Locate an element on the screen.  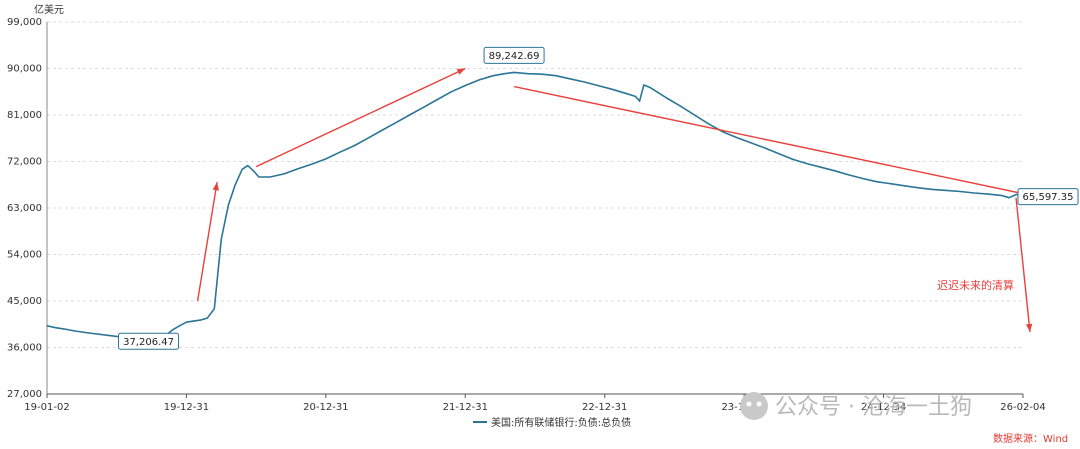
x-tick-label: 22-12-31 is located at coordinates (604, 407).